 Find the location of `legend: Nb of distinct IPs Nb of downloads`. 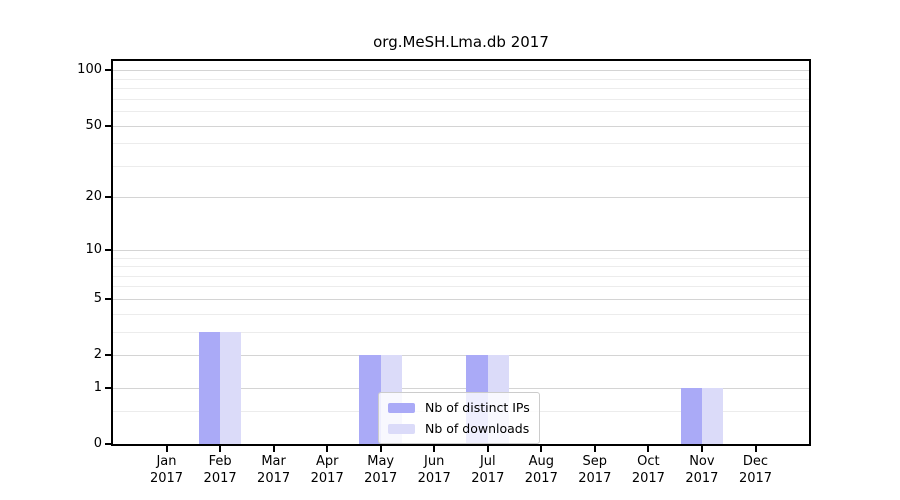

legend: Nb of distinct IPs Nb of downloads is located at coordinates (459, 418).